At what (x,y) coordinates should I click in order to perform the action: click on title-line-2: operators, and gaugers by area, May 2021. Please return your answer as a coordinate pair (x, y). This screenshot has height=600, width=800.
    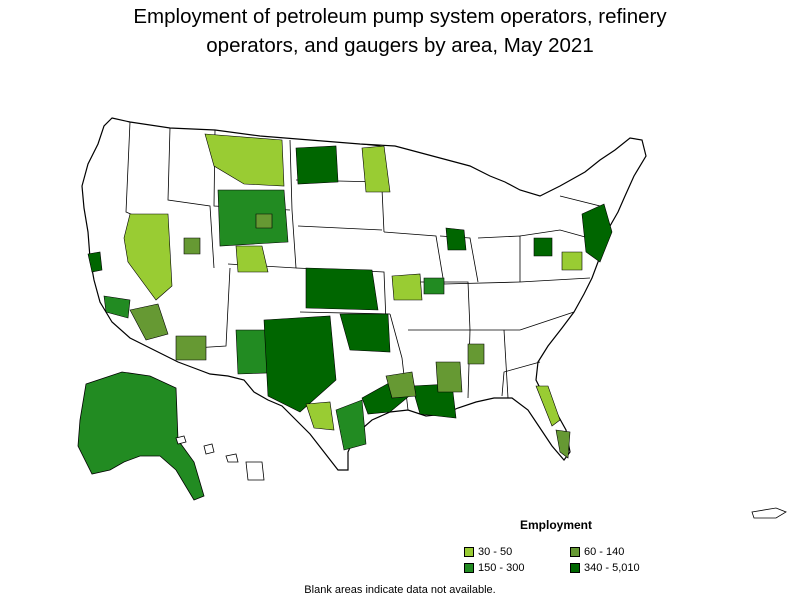
    Looking at the image, I should click on (400, 45).